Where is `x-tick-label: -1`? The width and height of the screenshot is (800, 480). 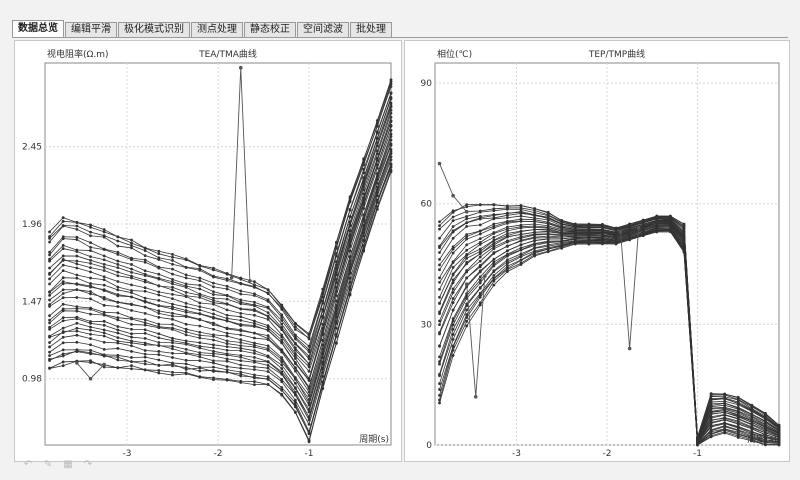 x-tick-label: -1 is located at coordinates (309, 454).